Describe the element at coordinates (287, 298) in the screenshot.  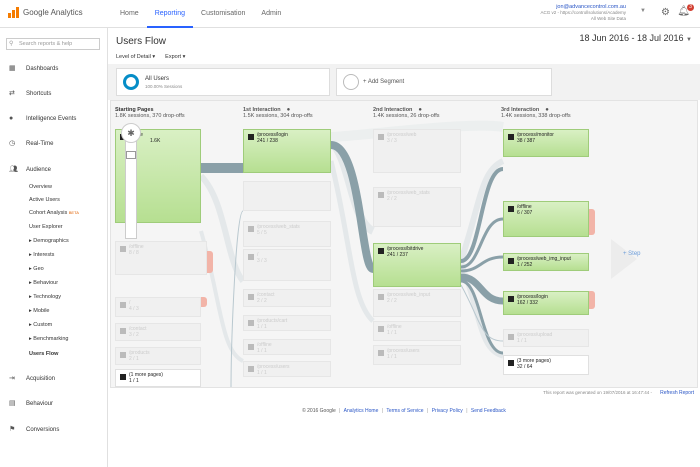
I see `flow-node: /contact 2 / 2` at that location.